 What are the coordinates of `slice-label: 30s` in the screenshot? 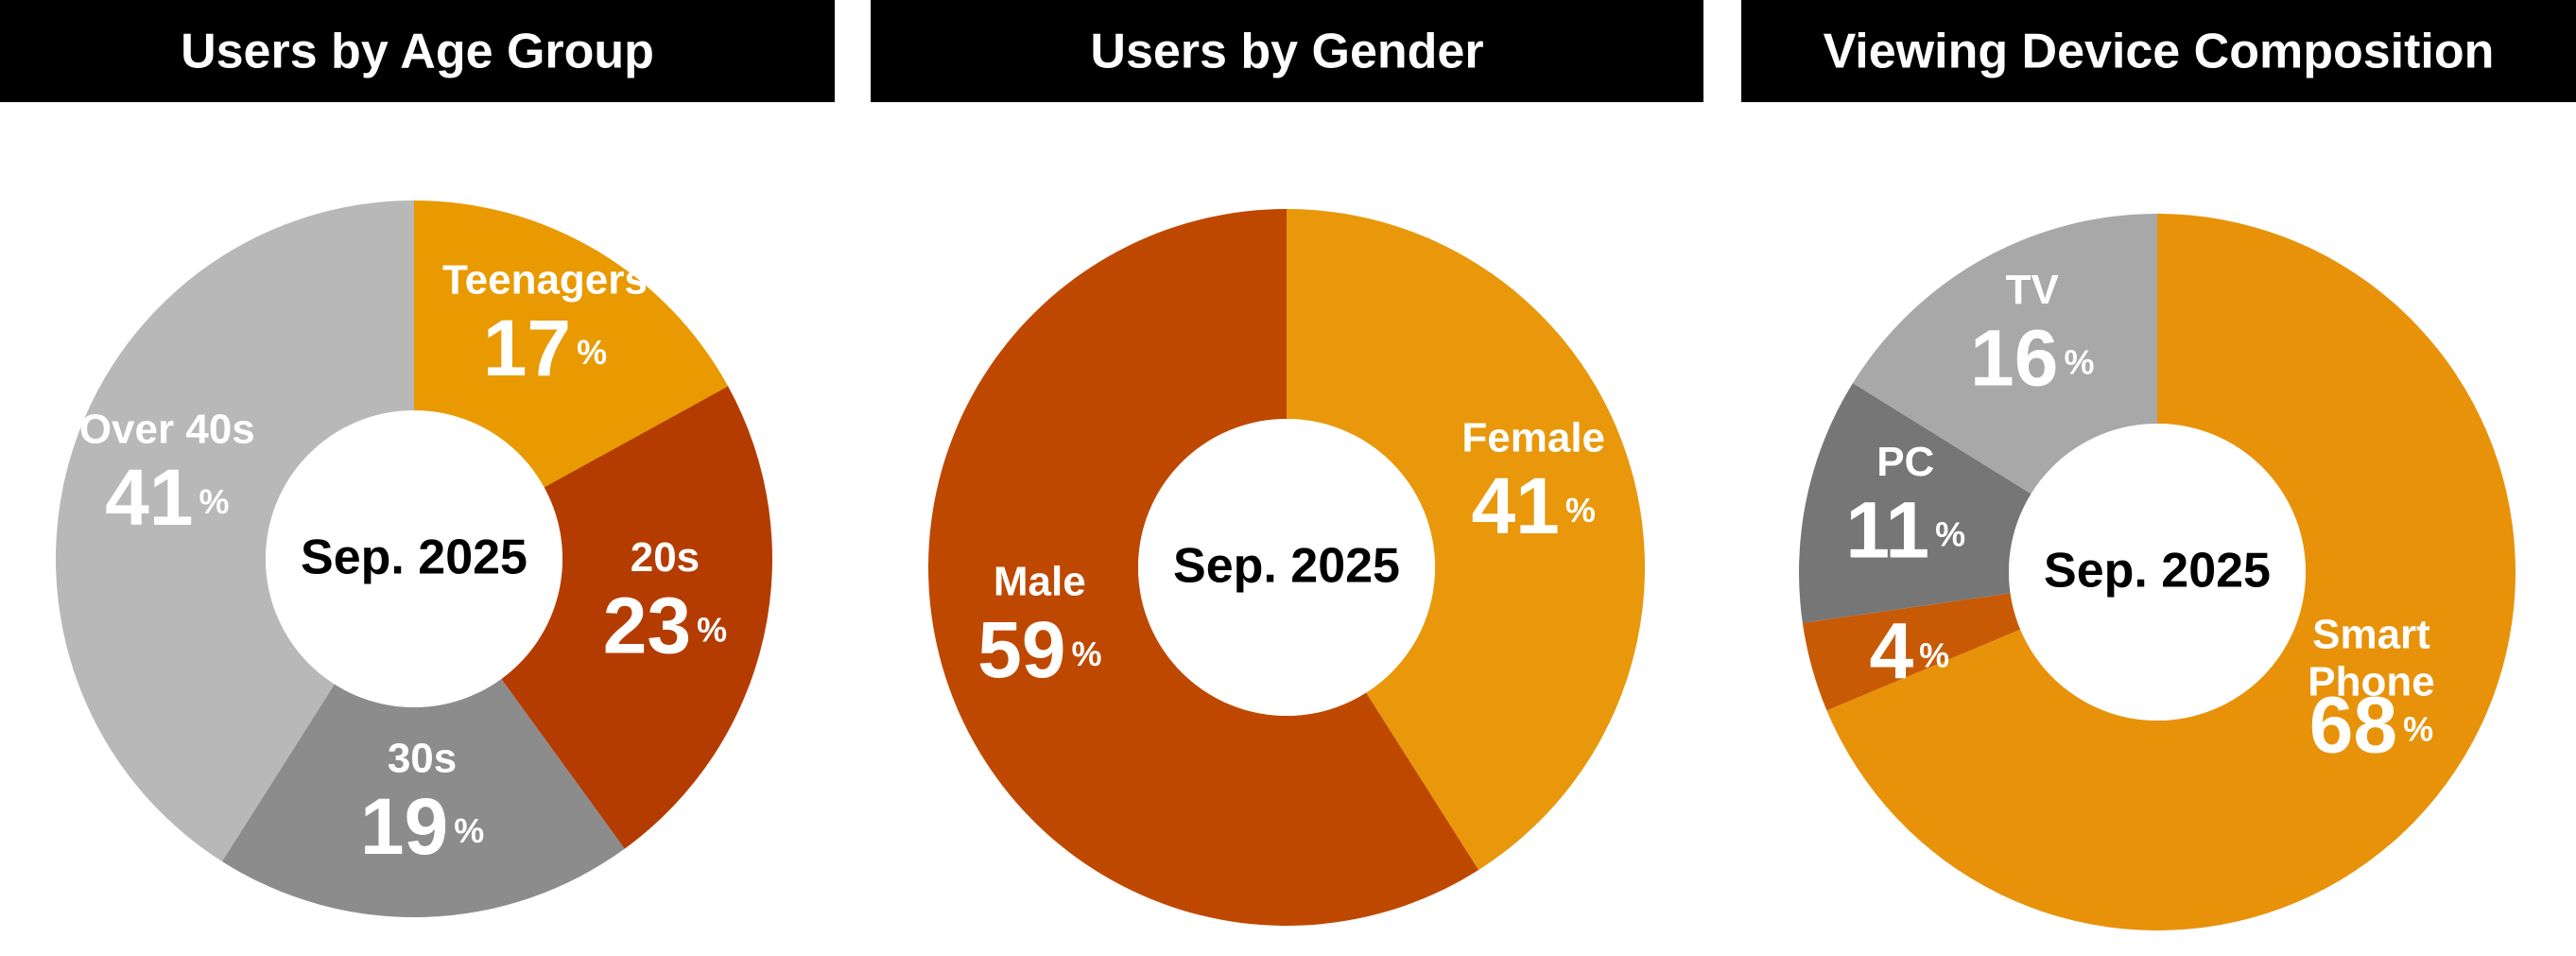 It's located at (422, 758).